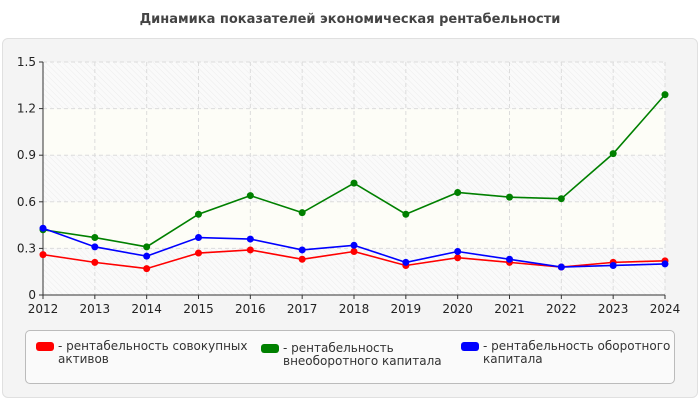 This screenshot has width=700, height=400. I want to click on x-tick-label: 2016, so click(250, 309).